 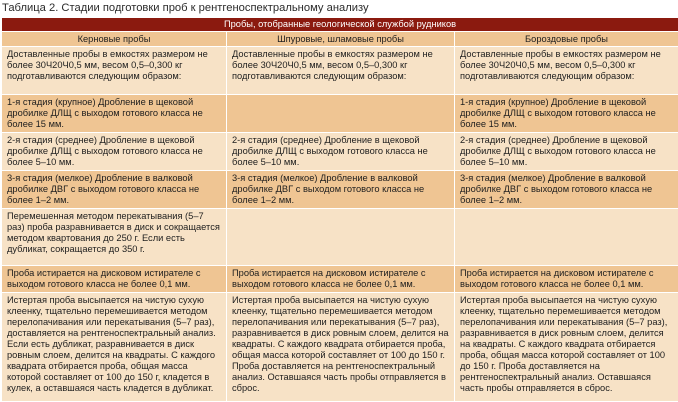 What do you see at coordinates (565, 39) in the screenshot?
I see `column-header-channel: Бороздовые пробы` at bounding box center [565, 39].